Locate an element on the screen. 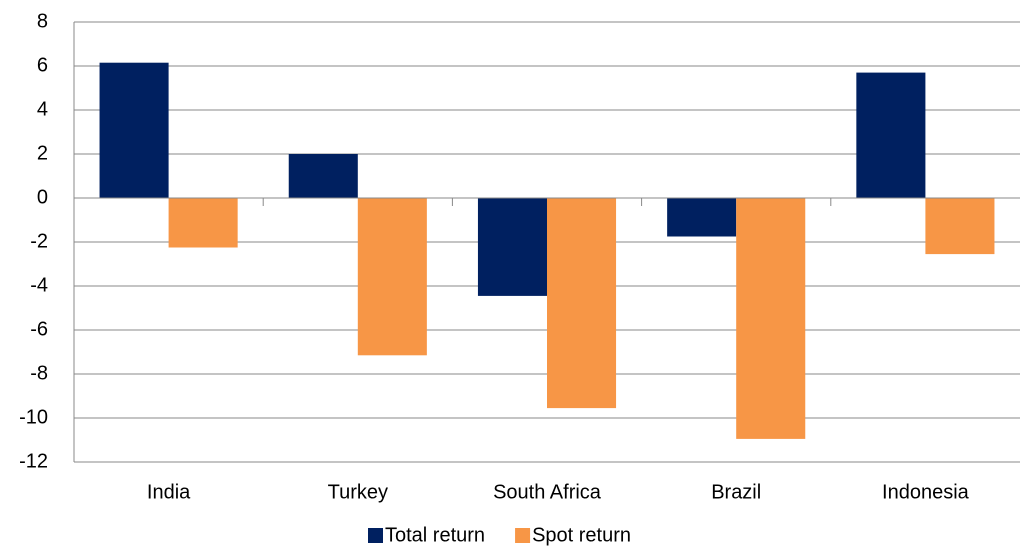 This screenshot has height=553, width=1021. legend-label: Total return is located at coordinates (435, 535).